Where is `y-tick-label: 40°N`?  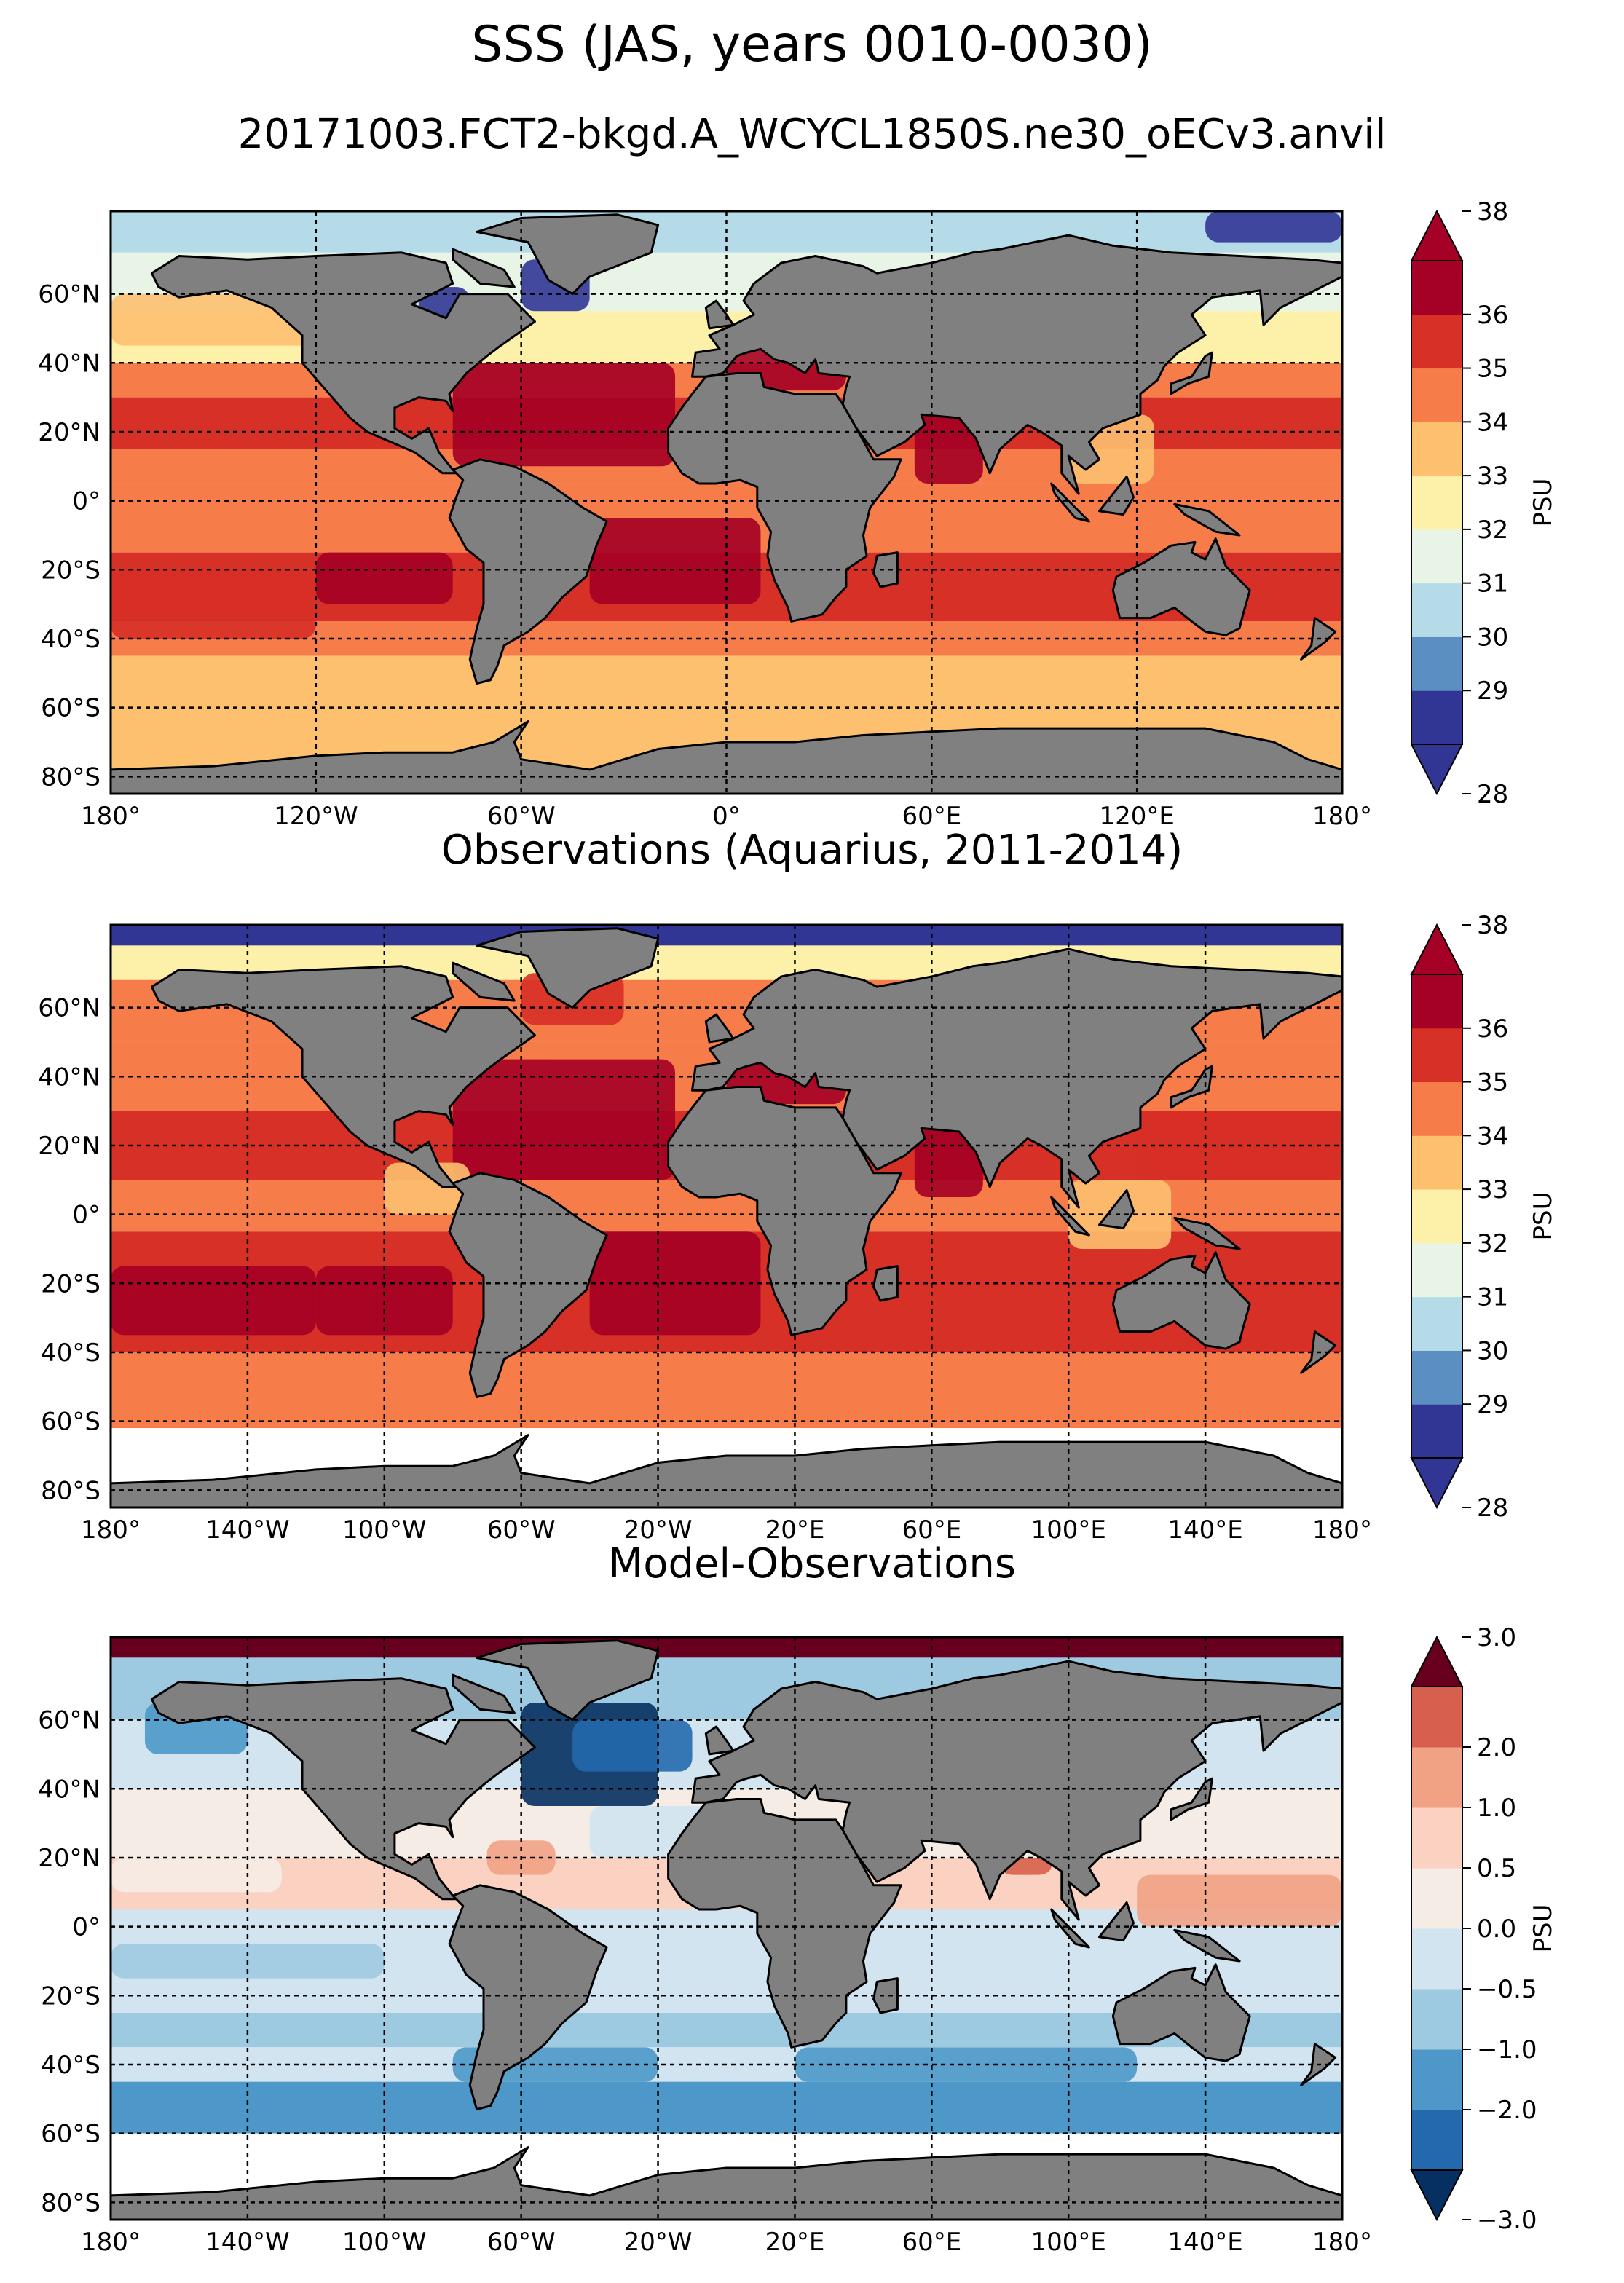 y-tick-label: 40°N is located at coordinates (69, 1789).